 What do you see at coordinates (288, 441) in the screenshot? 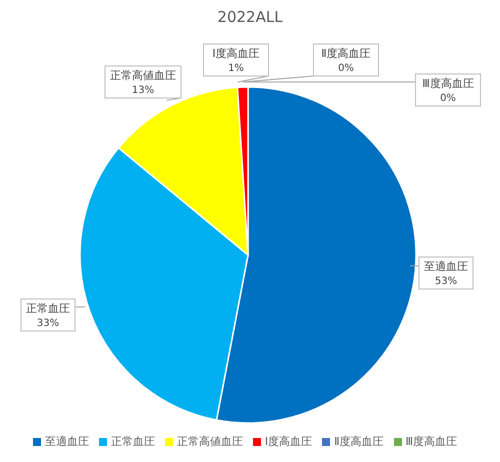
I see `legend-label: Ⅰ度高血圧` at bounding box center [288, 441].